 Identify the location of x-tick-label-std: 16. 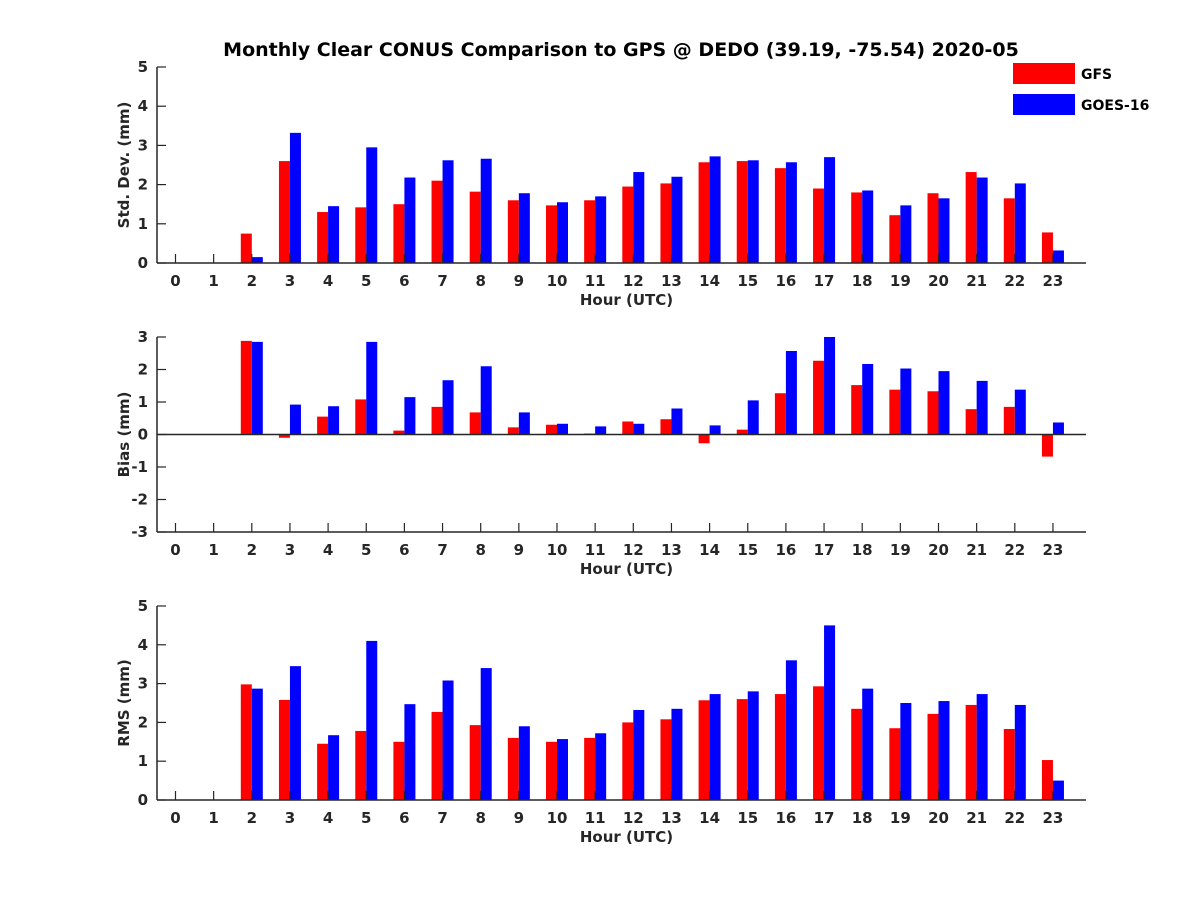
(785, 281).